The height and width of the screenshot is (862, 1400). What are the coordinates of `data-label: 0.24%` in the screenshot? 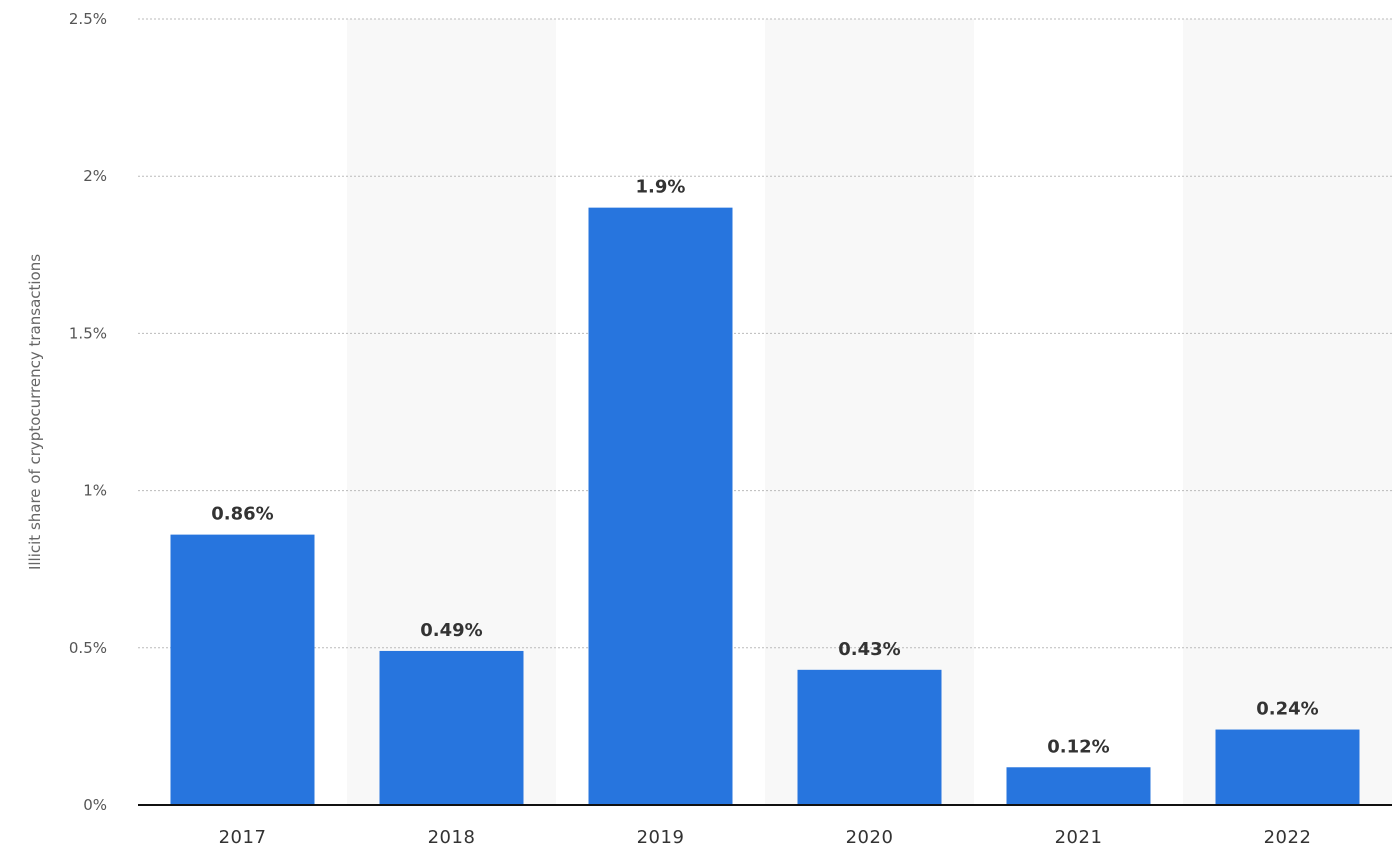 It's located at (1287, 709).